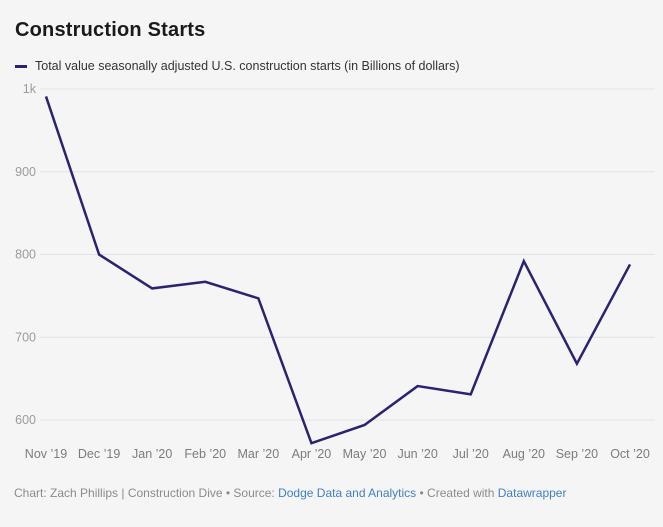 The height and width of the screenshot is (527, 663). I want to click on y-tick-label: 900, so click(25, 172).